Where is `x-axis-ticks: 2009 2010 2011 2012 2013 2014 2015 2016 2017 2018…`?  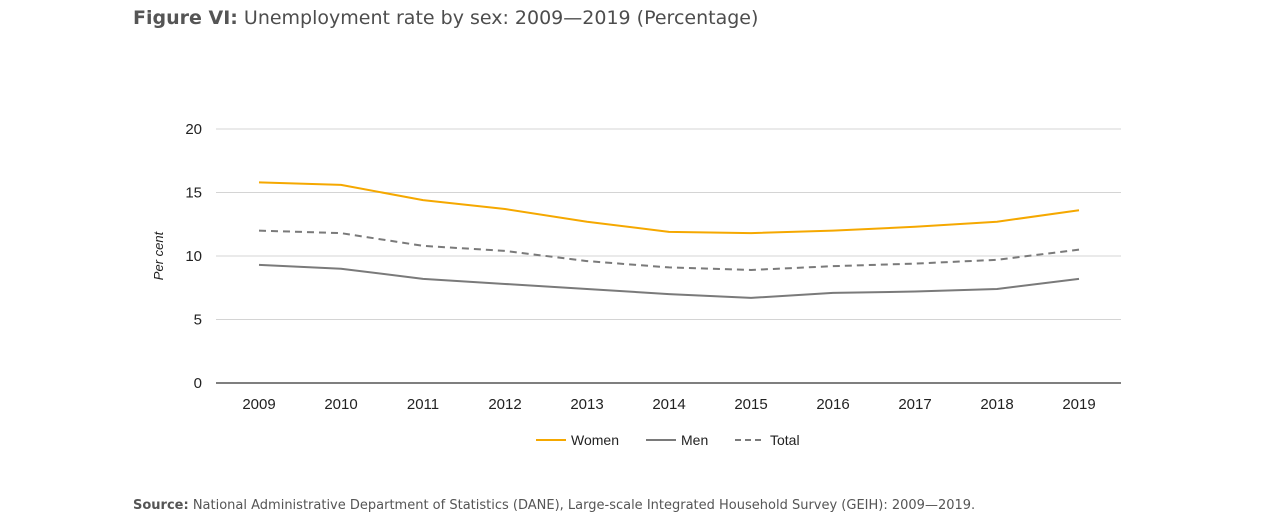 x-axis-ticks: 2009 2010 2011 2012 2013 2014 2015 2016 2017 2018… is located at coordinates (668, 404).